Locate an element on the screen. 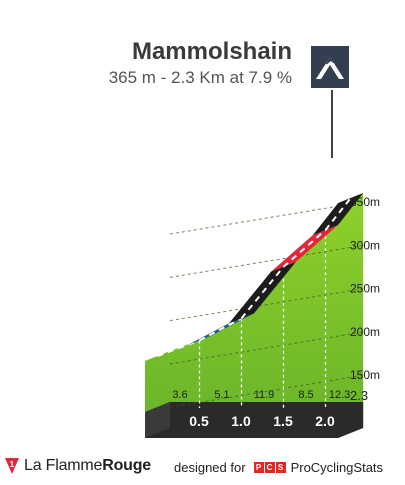  grade-label: 11.9 is located at coordinates (264, 395).